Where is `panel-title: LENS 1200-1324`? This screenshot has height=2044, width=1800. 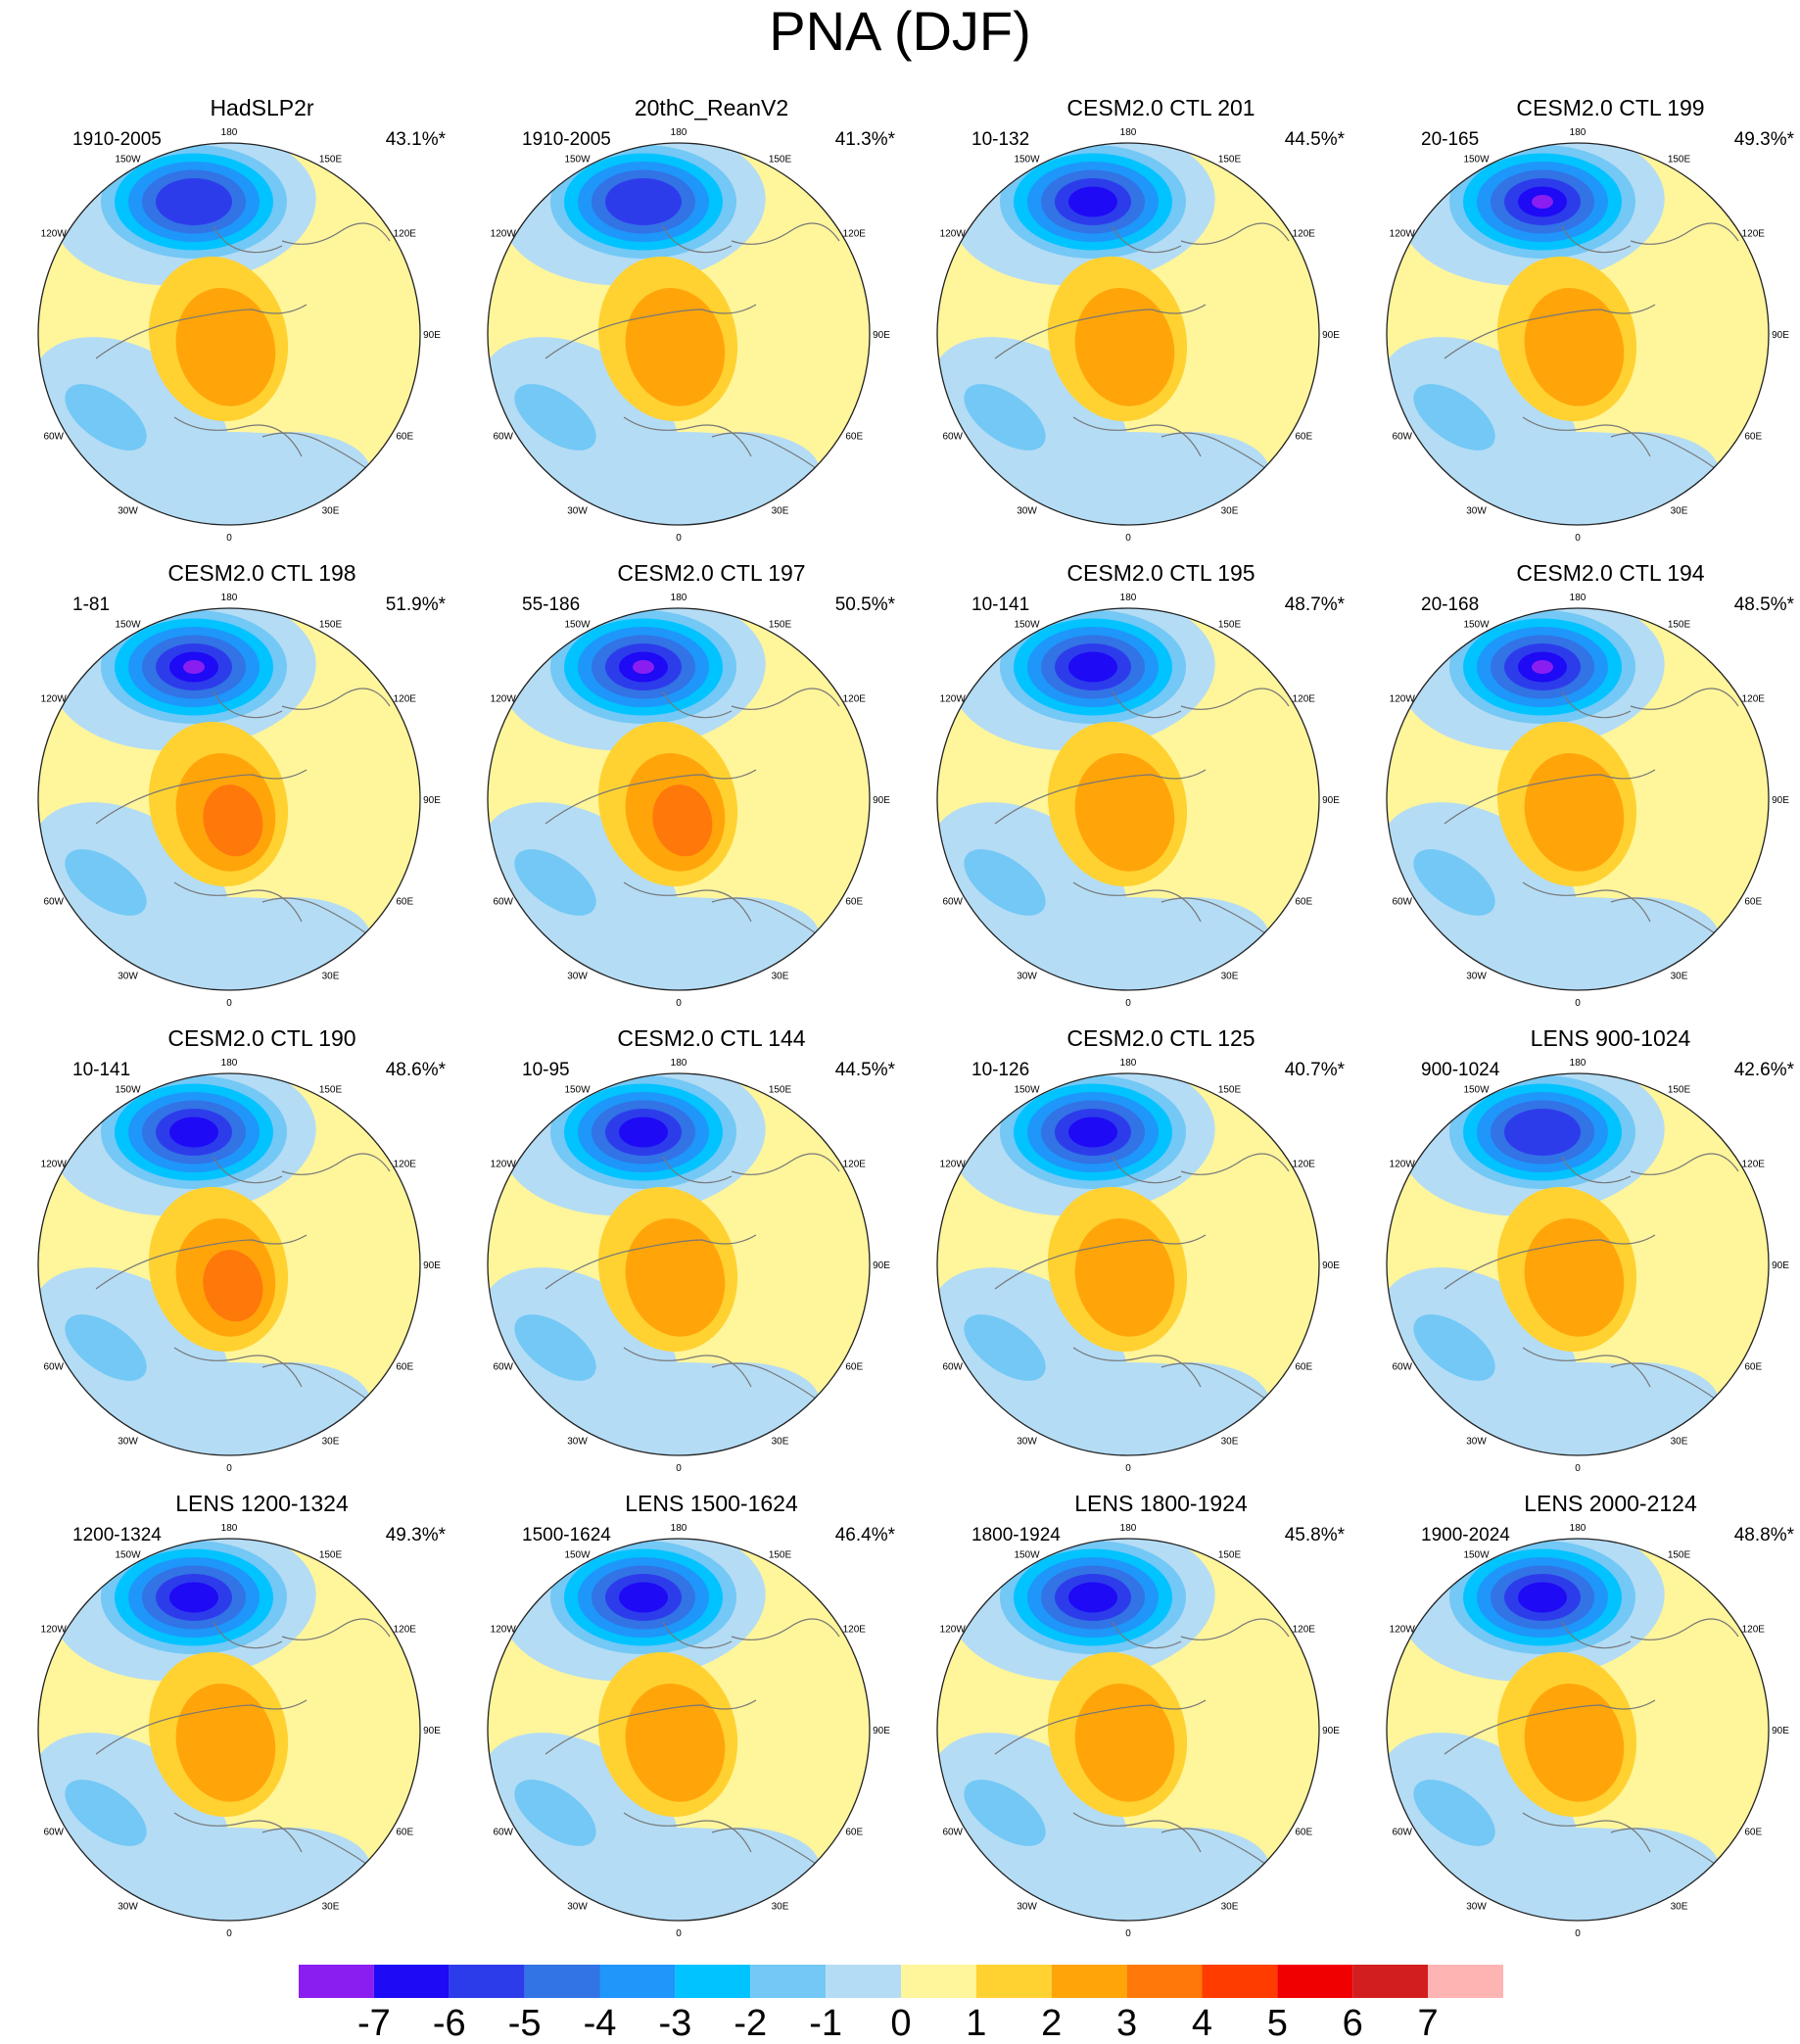
panel-title: LENS 1200-1324 is located at coordinates (262, 1504).